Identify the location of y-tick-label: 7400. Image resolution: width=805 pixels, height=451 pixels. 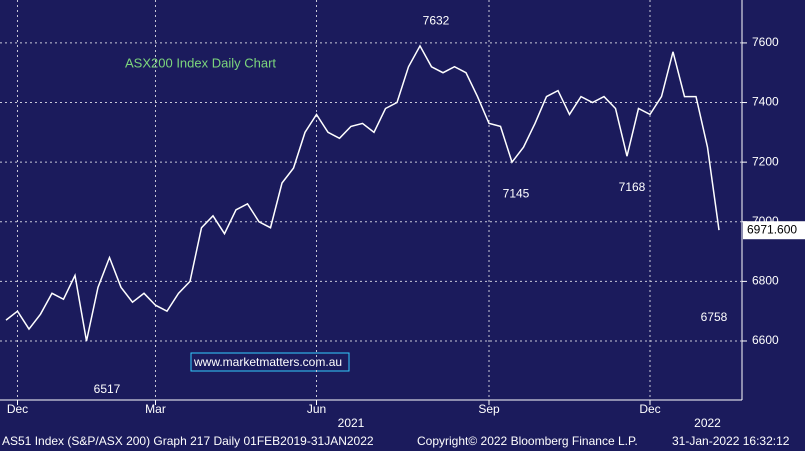
(765, 102).